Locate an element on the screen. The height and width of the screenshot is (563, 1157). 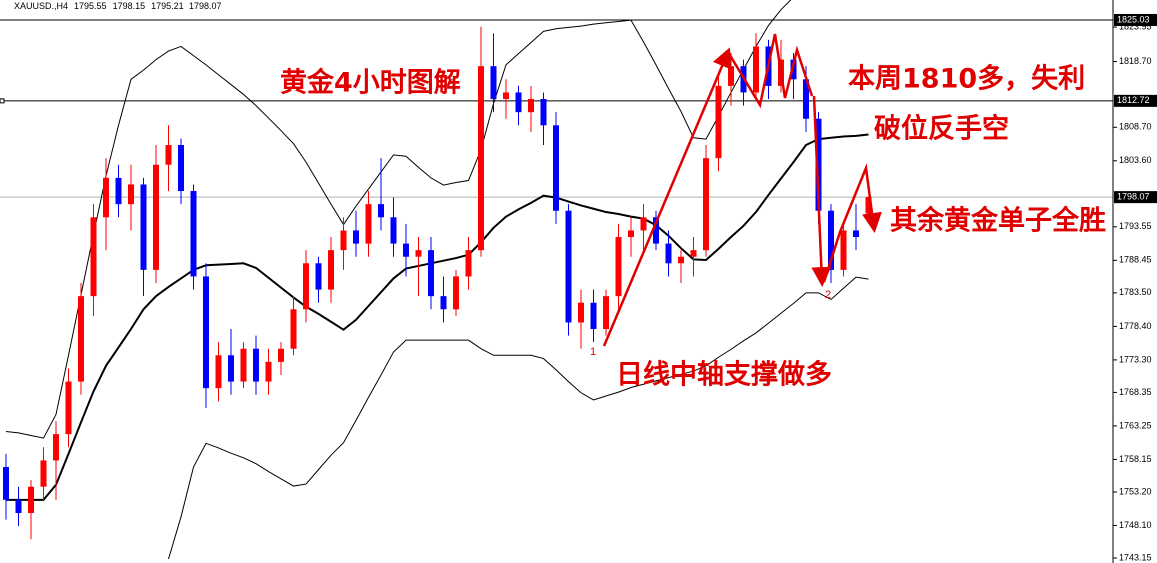
y-tick-label: 1823.95 is located at coordinates (1135, 26).